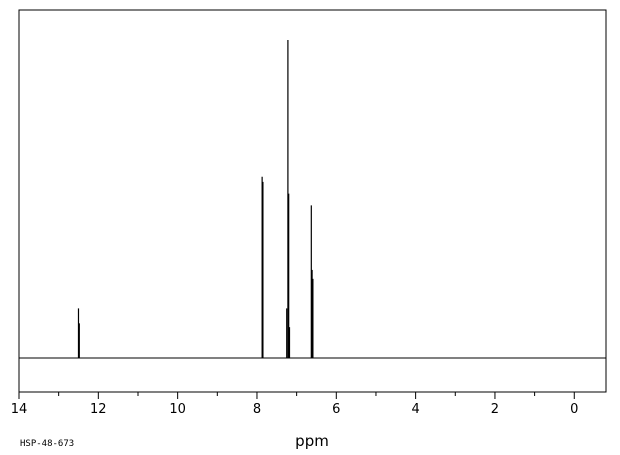 Image resolution: width=620 pixels, height=455 pixels. I want to click on x-tick-label: 8, so click(257, 409).